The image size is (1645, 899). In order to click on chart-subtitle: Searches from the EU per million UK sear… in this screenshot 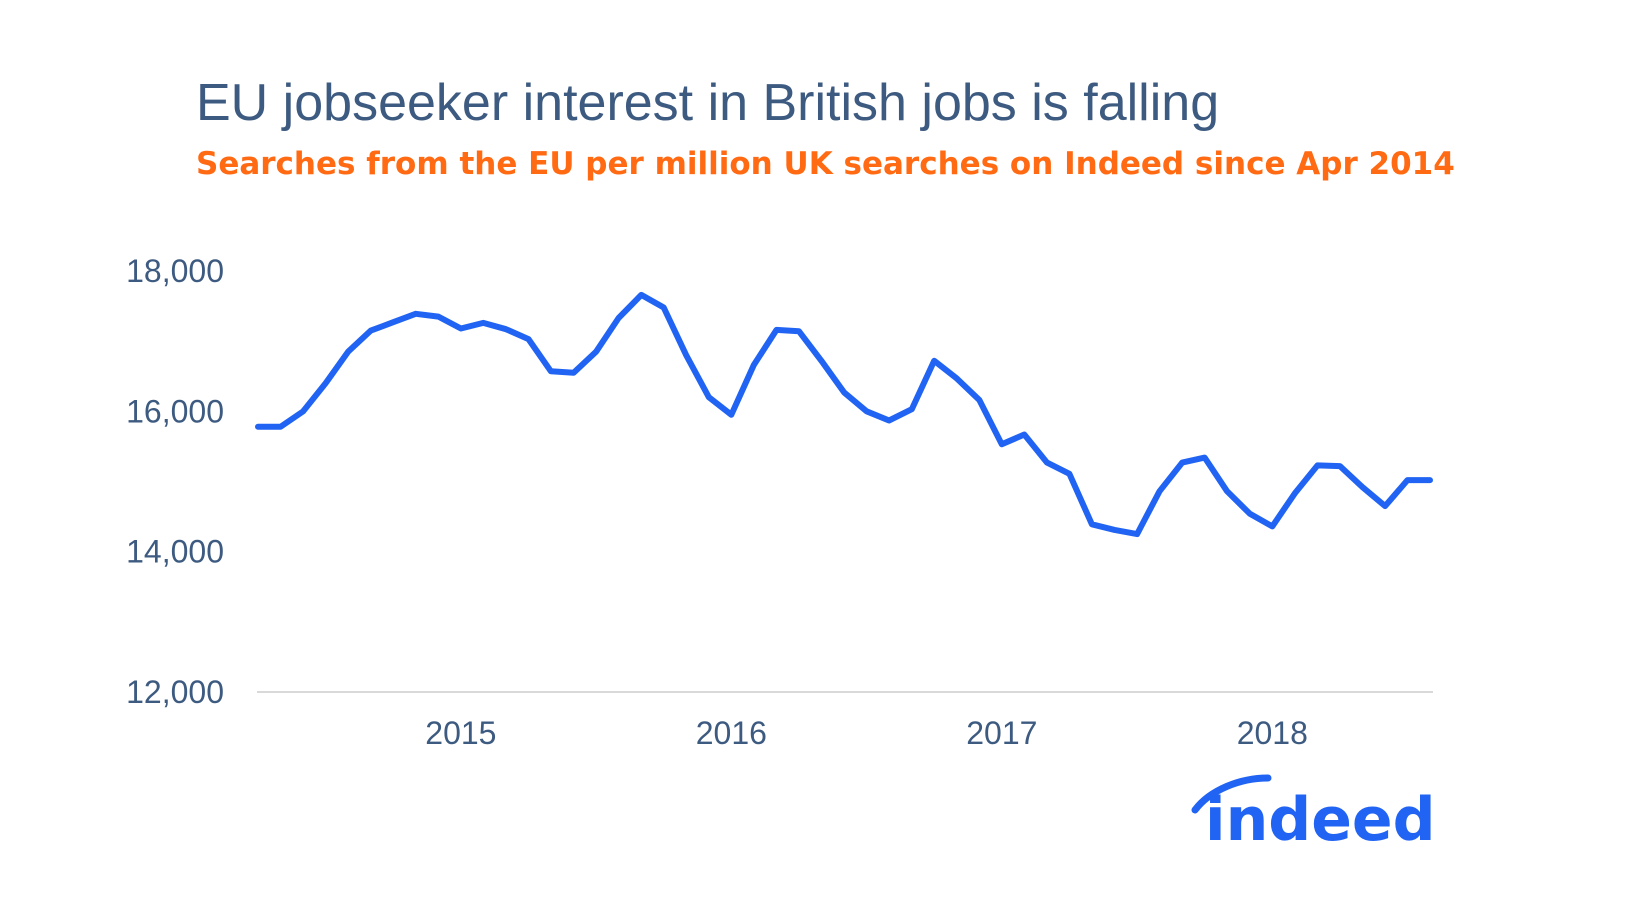, I will do `click(825, 164)`.